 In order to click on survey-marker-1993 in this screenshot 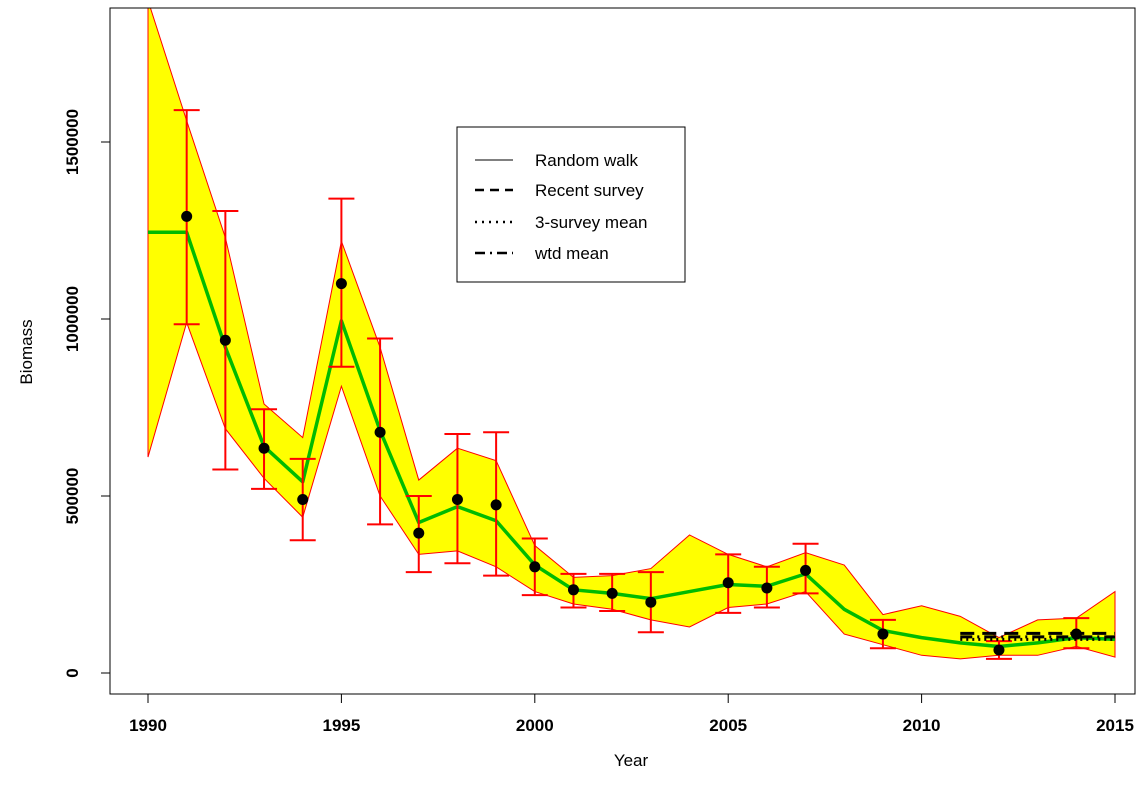, I will do `click(264, 448)`.